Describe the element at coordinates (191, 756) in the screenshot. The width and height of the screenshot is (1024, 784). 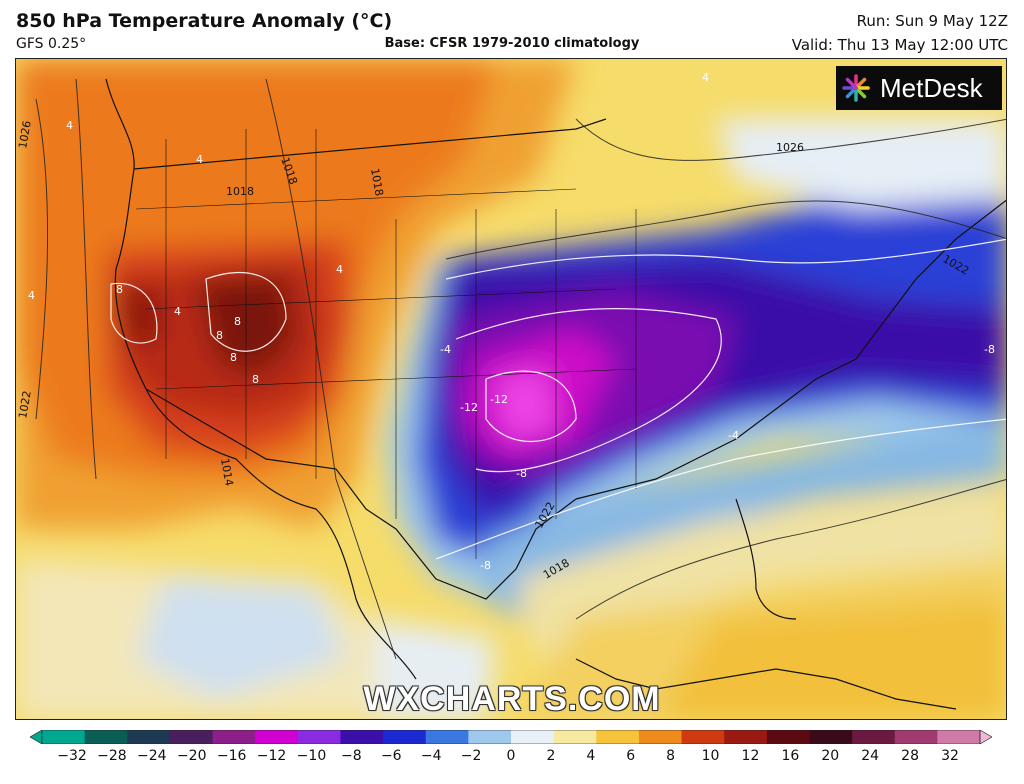
I see `colorbar-tick-label: −20` at that location.